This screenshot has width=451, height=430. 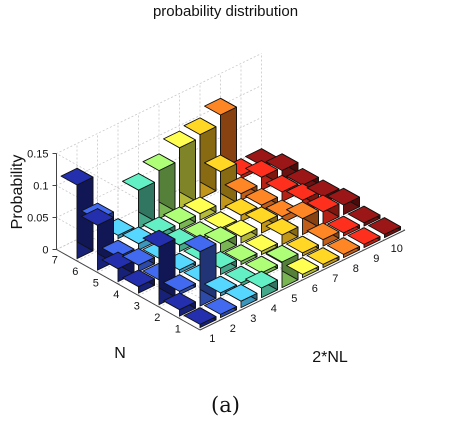 What do you see at coordinates (397, 249) in the screenshot?
I see `x-tick-label: 10` at bounding box center [397, 249].